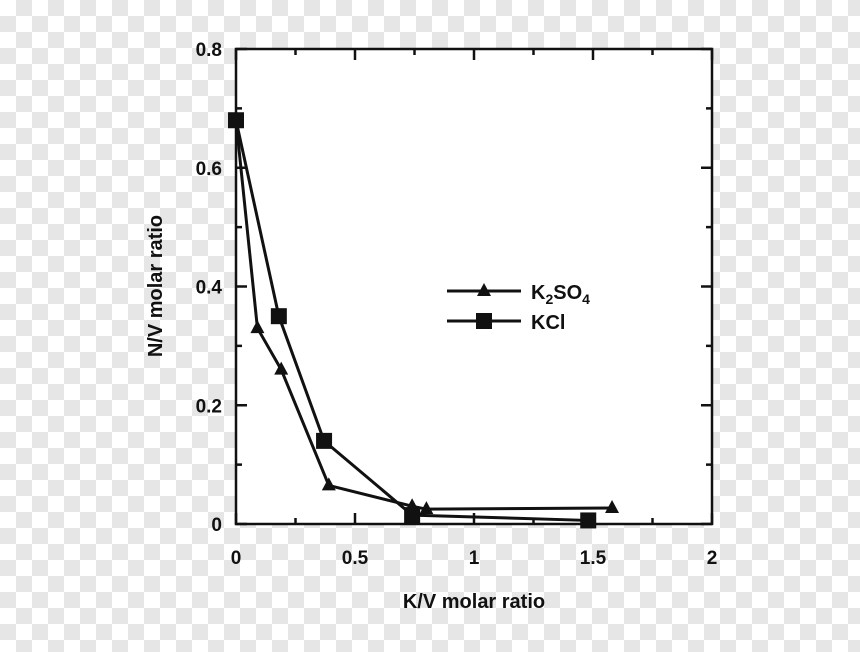  Describe the element at coordinates (593, 558) in the screenshot. I see `x-tick-label: 1.5` at that location.